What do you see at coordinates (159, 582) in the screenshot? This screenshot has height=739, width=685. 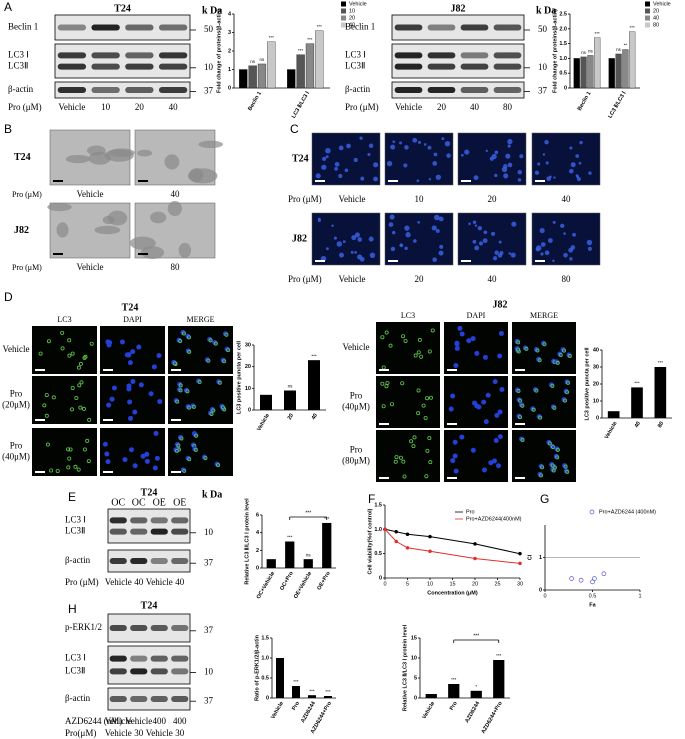 I see `condition-level: Vehicle` at bounding box center [159, 582].